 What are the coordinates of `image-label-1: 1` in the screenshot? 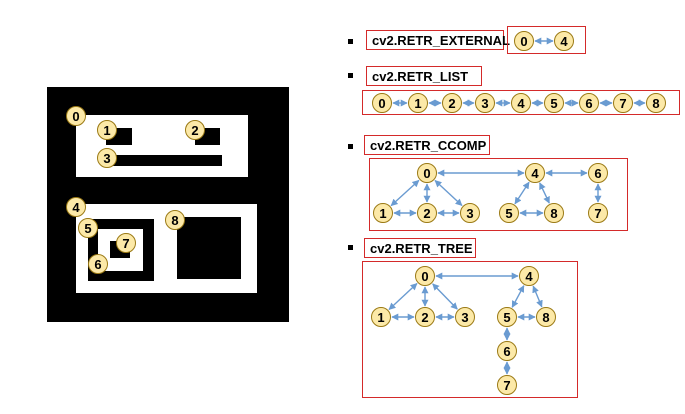 It's located at (107, 130).